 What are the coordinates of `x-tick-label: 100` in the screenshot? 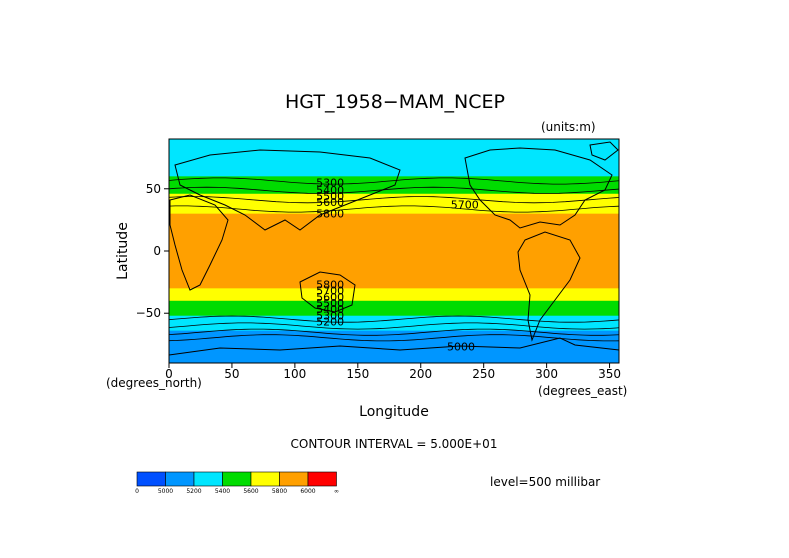 It's located at (294, 374).